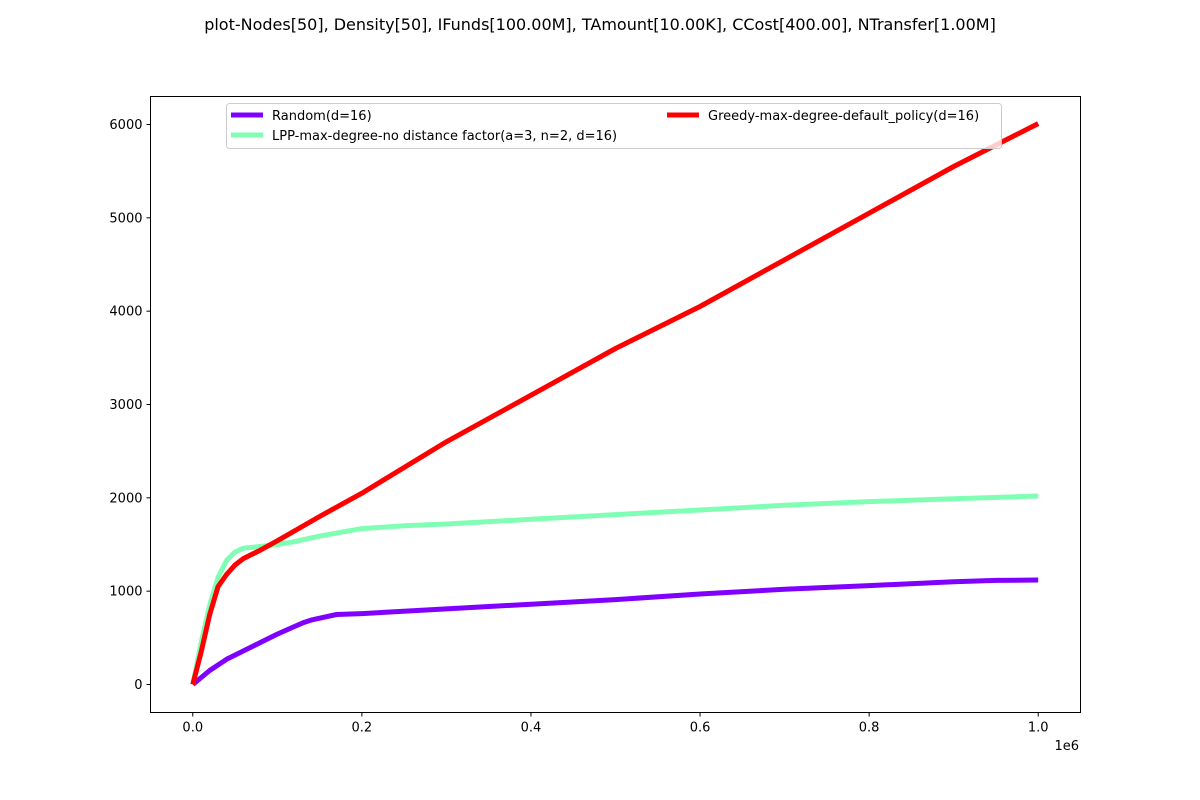 Image resolution: width=1200 pixels, height=800 pixels. Describe the element at coordinates (1038, 728) in the screenshot. I see `x-tick-label: 1.0` at that location.